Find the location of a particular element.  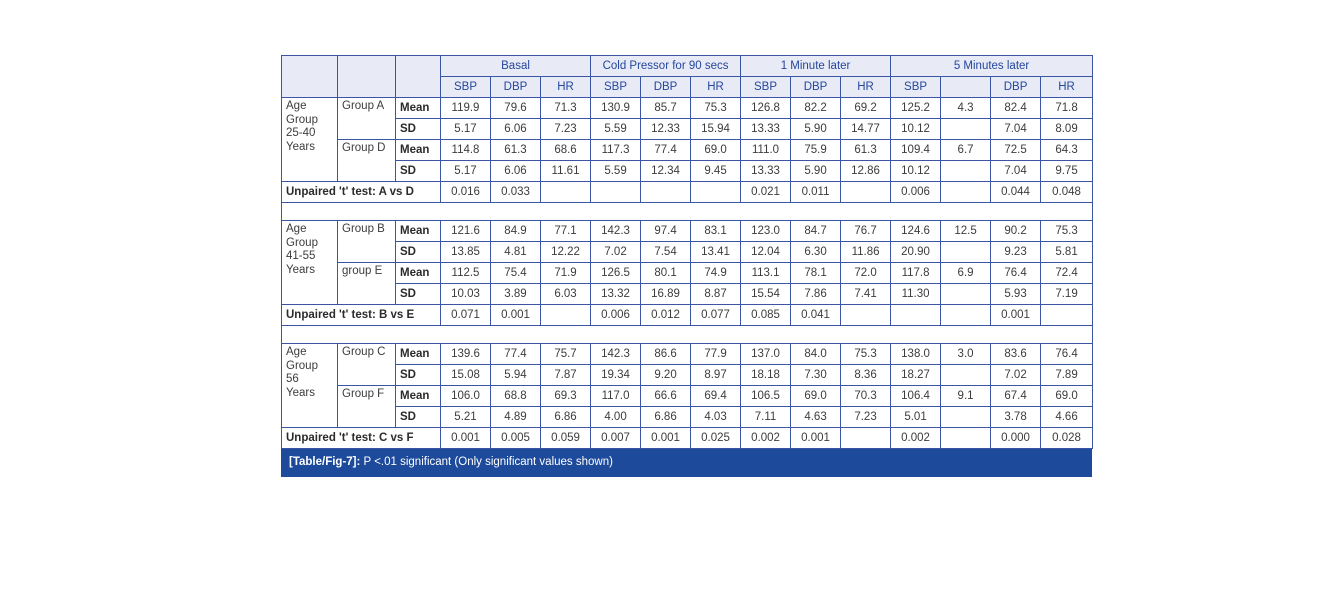

ttest-value-cell: 0.005 is located at coordinates (515, 438).